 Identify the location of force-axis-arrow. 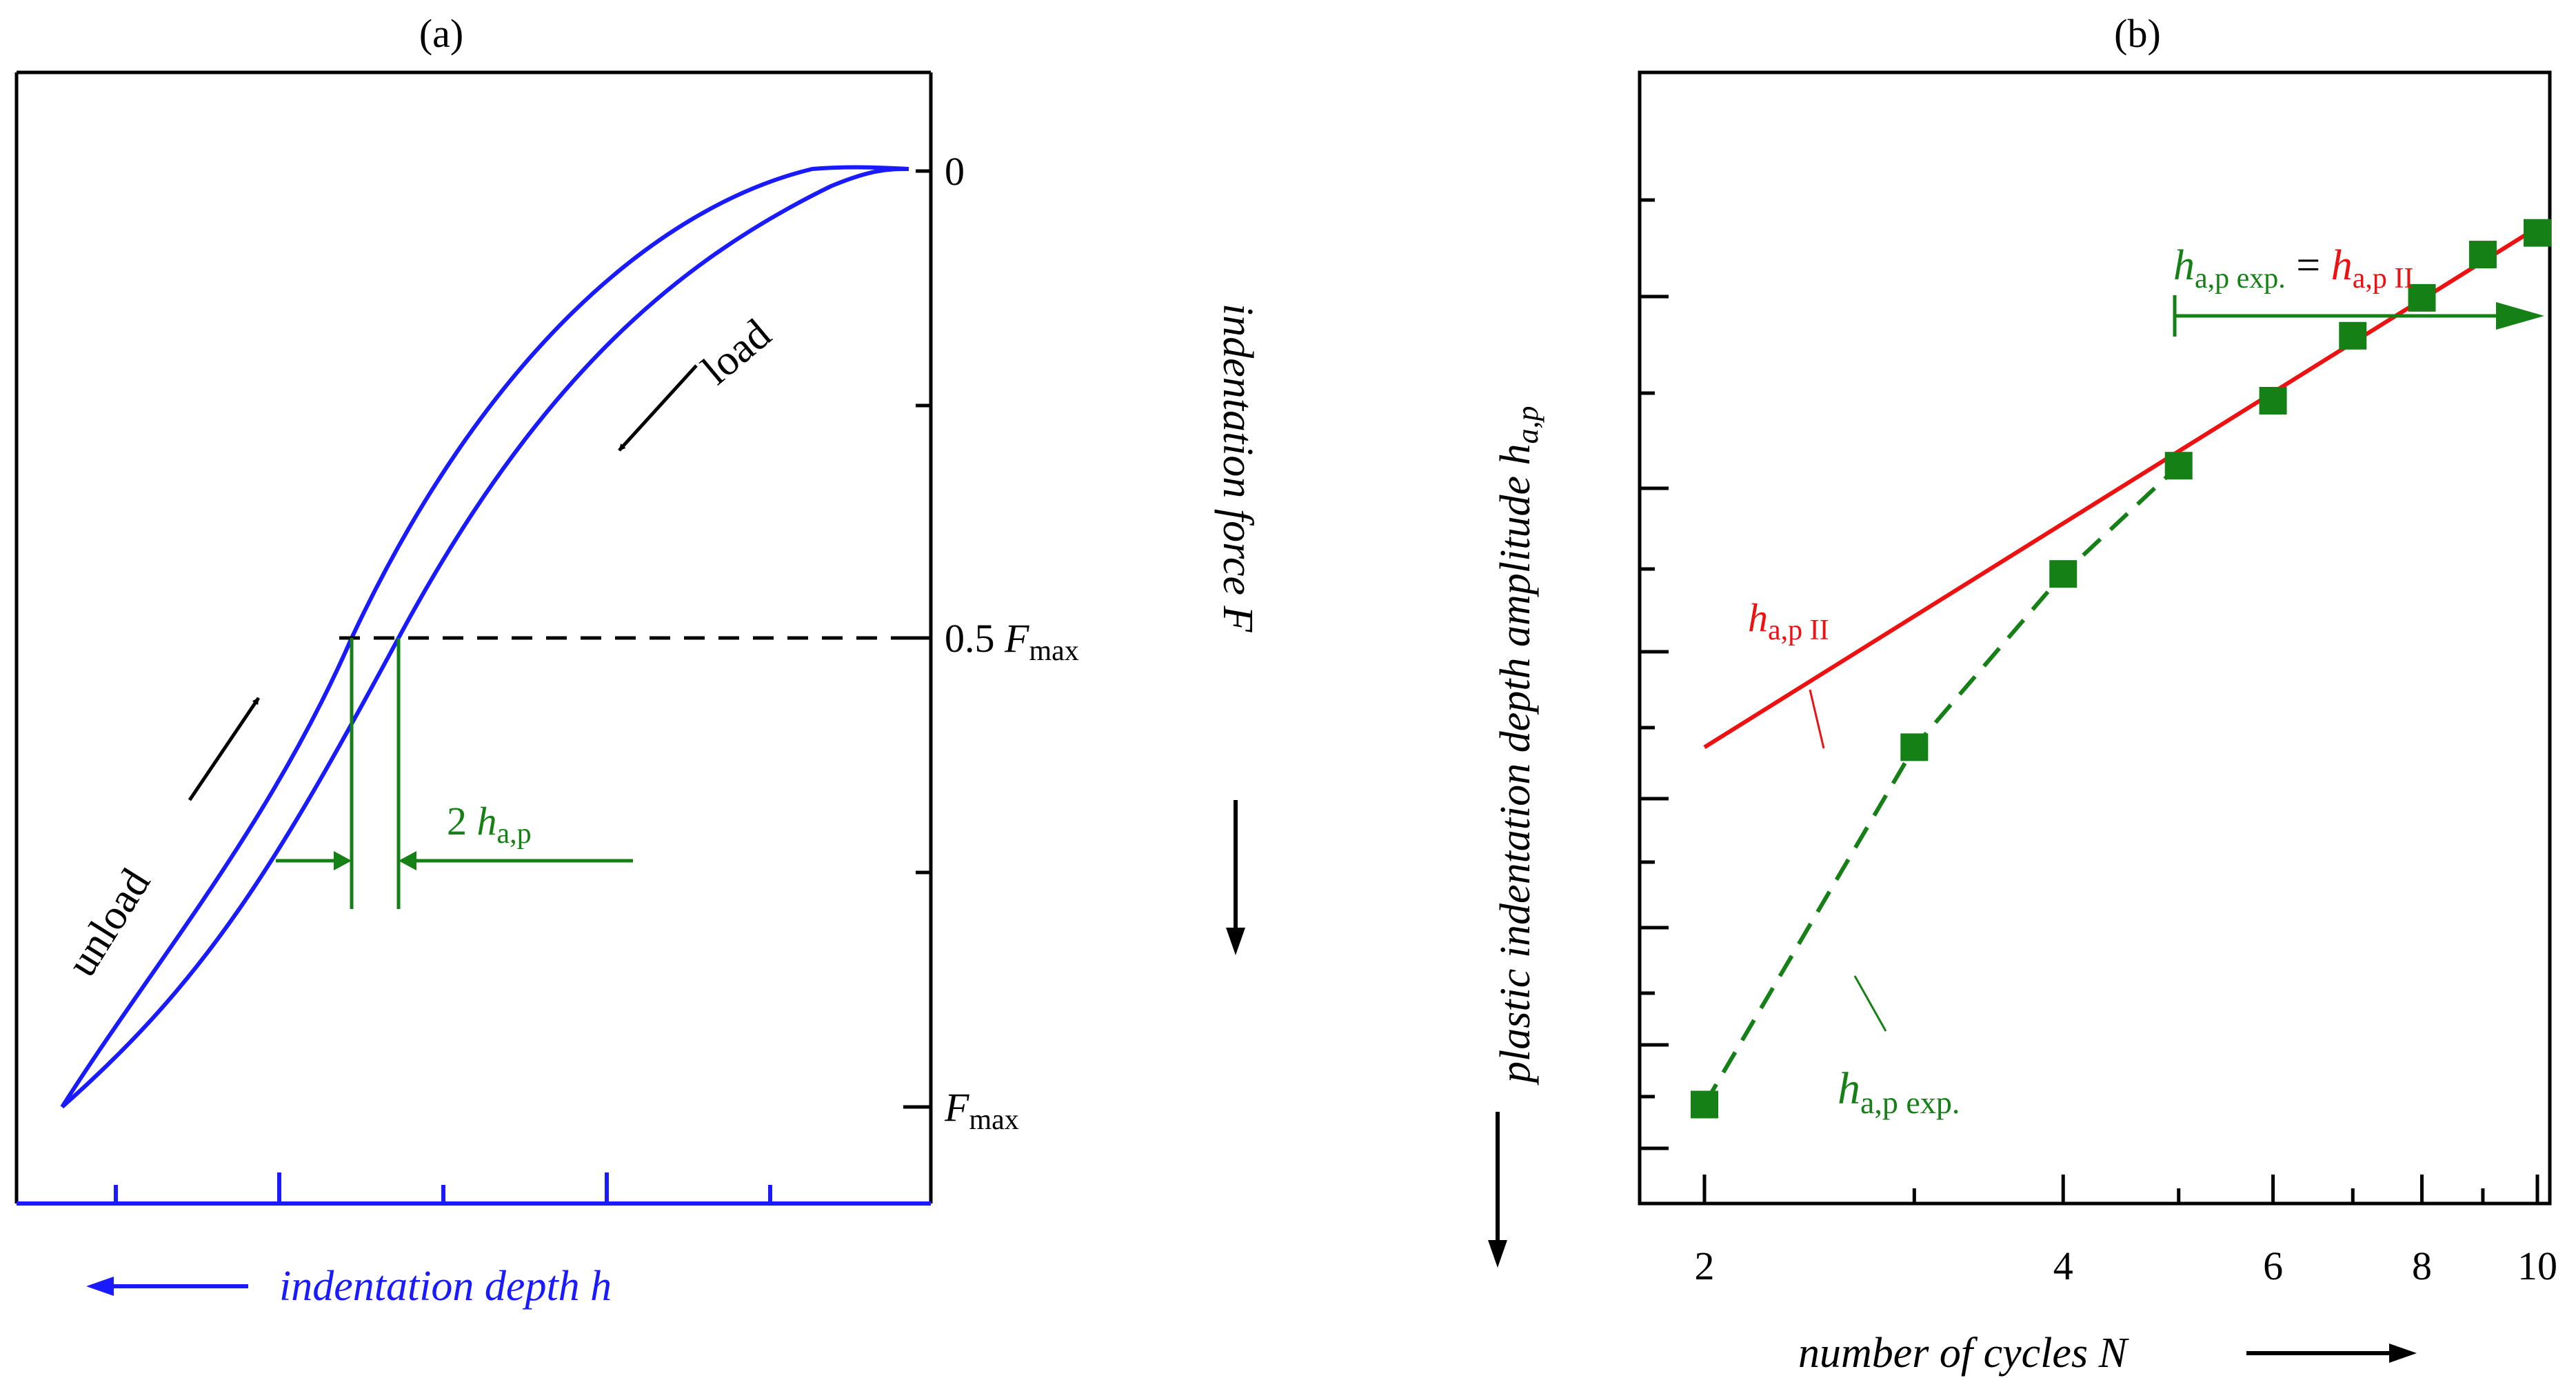
(1235, 877).